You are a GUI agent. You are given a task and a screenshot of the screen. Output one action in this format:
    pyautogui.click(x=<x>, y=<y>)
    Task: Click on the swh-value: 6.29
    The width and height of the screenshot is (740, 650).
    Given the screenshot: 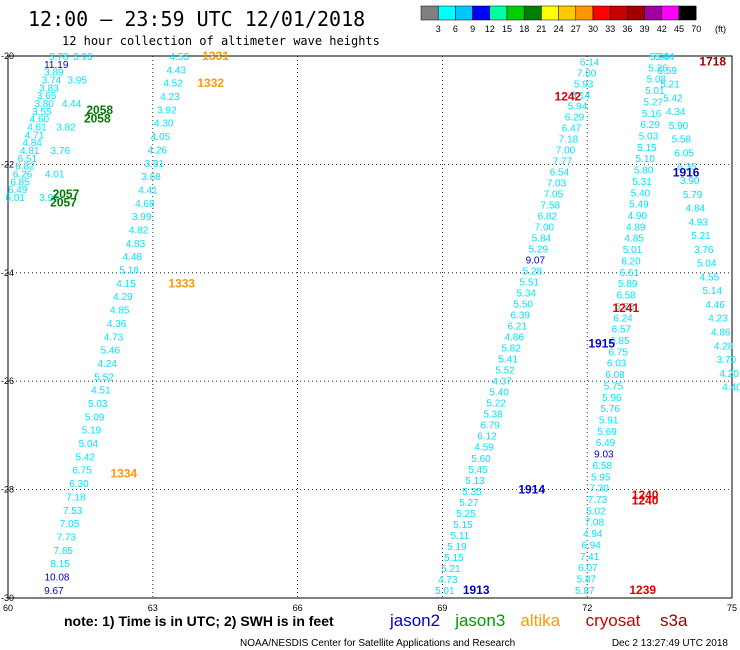 What is the action you would take?
    pyautogui.click(x=650, y=125)
    